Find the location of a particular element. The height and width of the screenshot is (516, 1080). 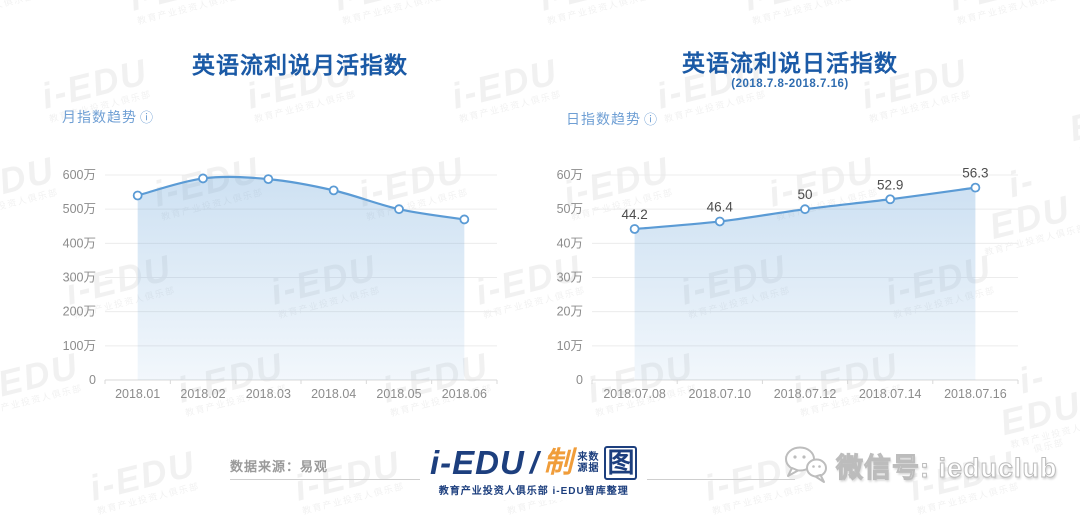

svg-text: 50万 is located at coordinates (570, 209).